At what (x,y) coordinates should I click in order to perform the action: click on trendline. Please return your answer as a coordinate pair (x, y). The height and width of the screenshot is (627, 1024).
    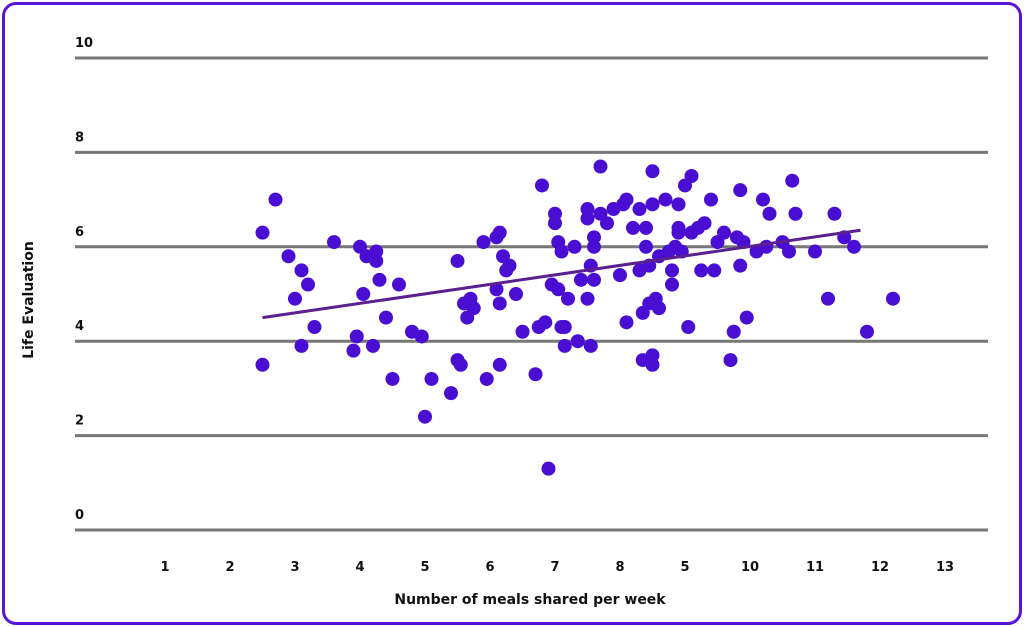
    Looking at the image, I should click on (561, 274).